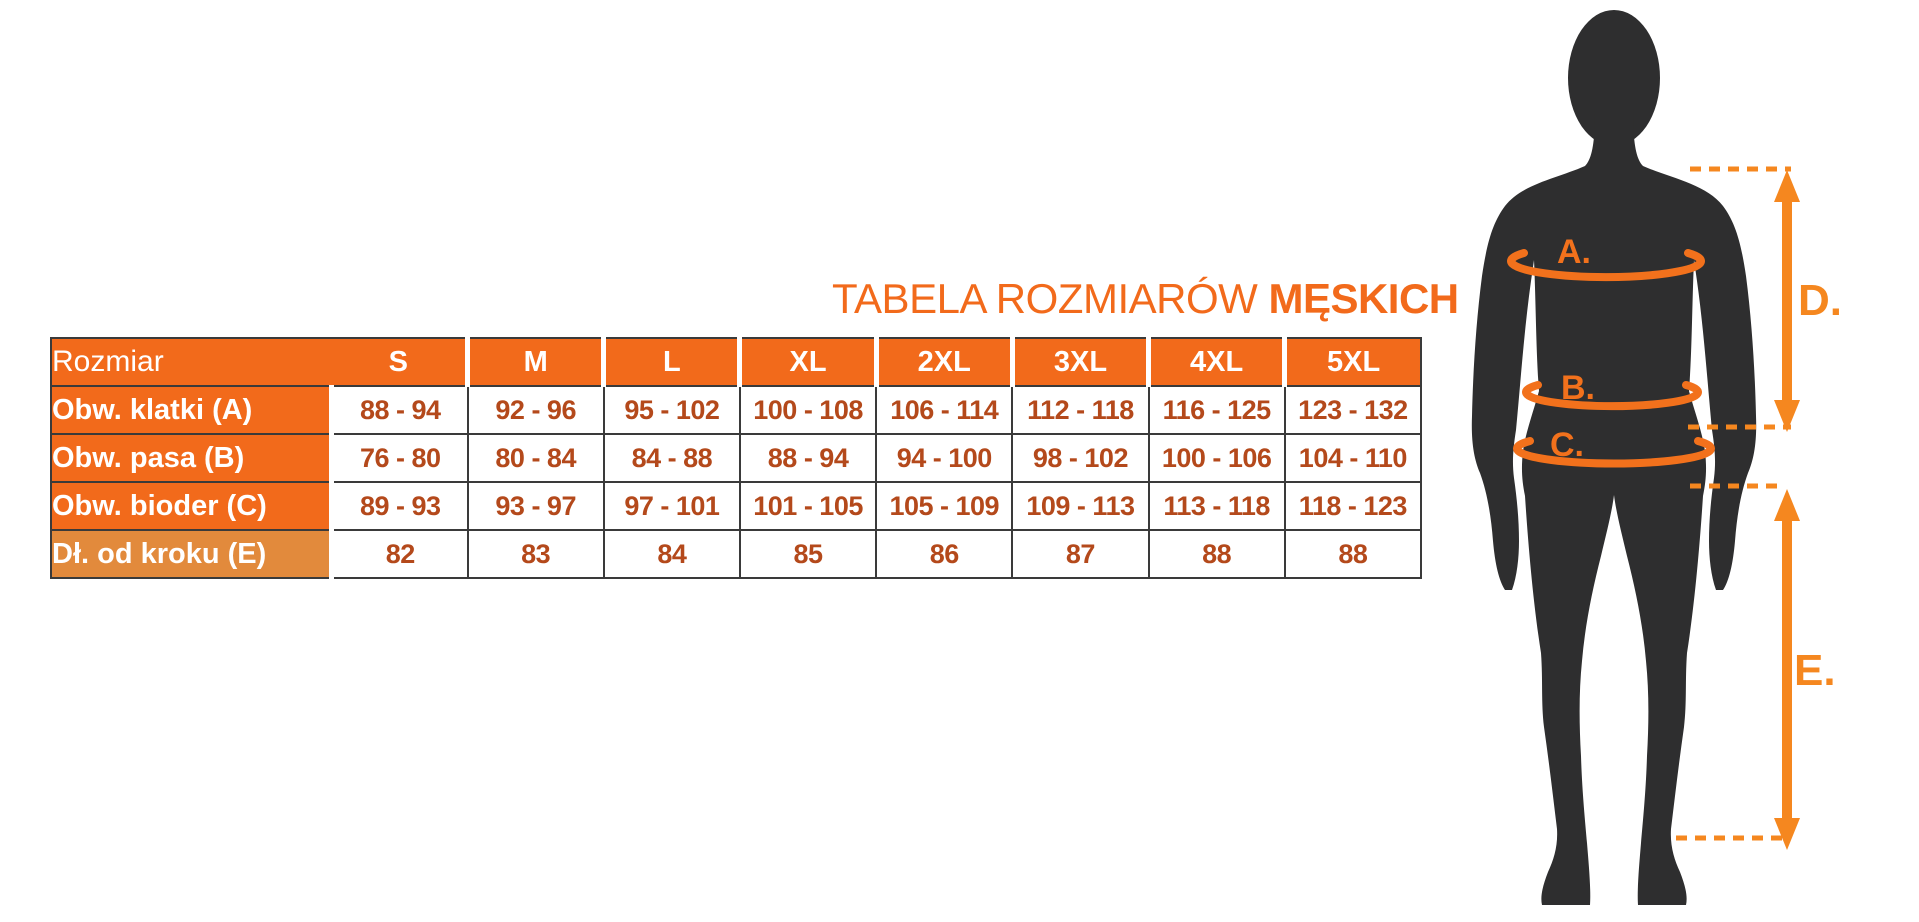 The width and height of the screenshot is (1919, 922). I want to click on waist-measure-ring, so click(1612, 396).